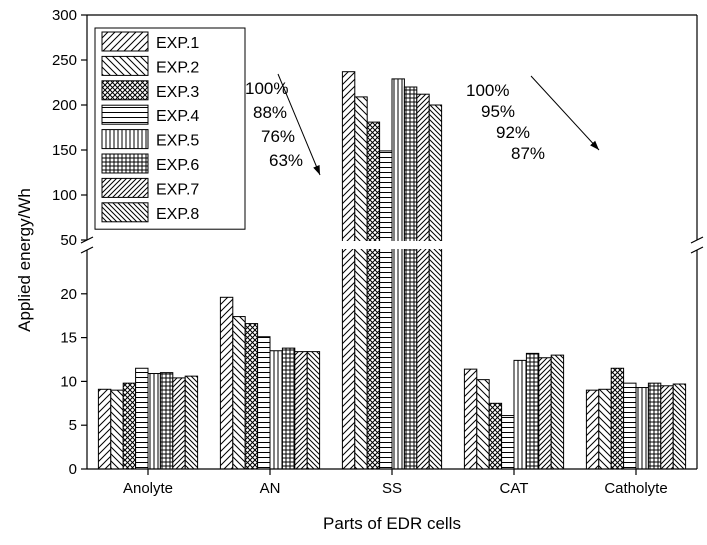  Describe the element at coordinates (177, 67) in the screenshot. I see `legend-label-exp2: EXP.2` at that location.